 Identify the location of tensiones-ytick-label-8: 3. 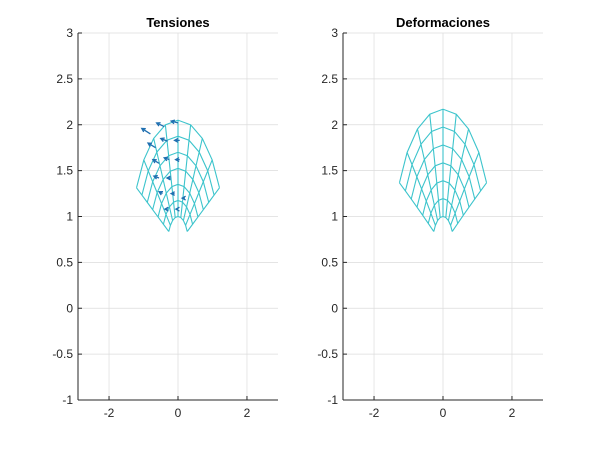
(69, 33).